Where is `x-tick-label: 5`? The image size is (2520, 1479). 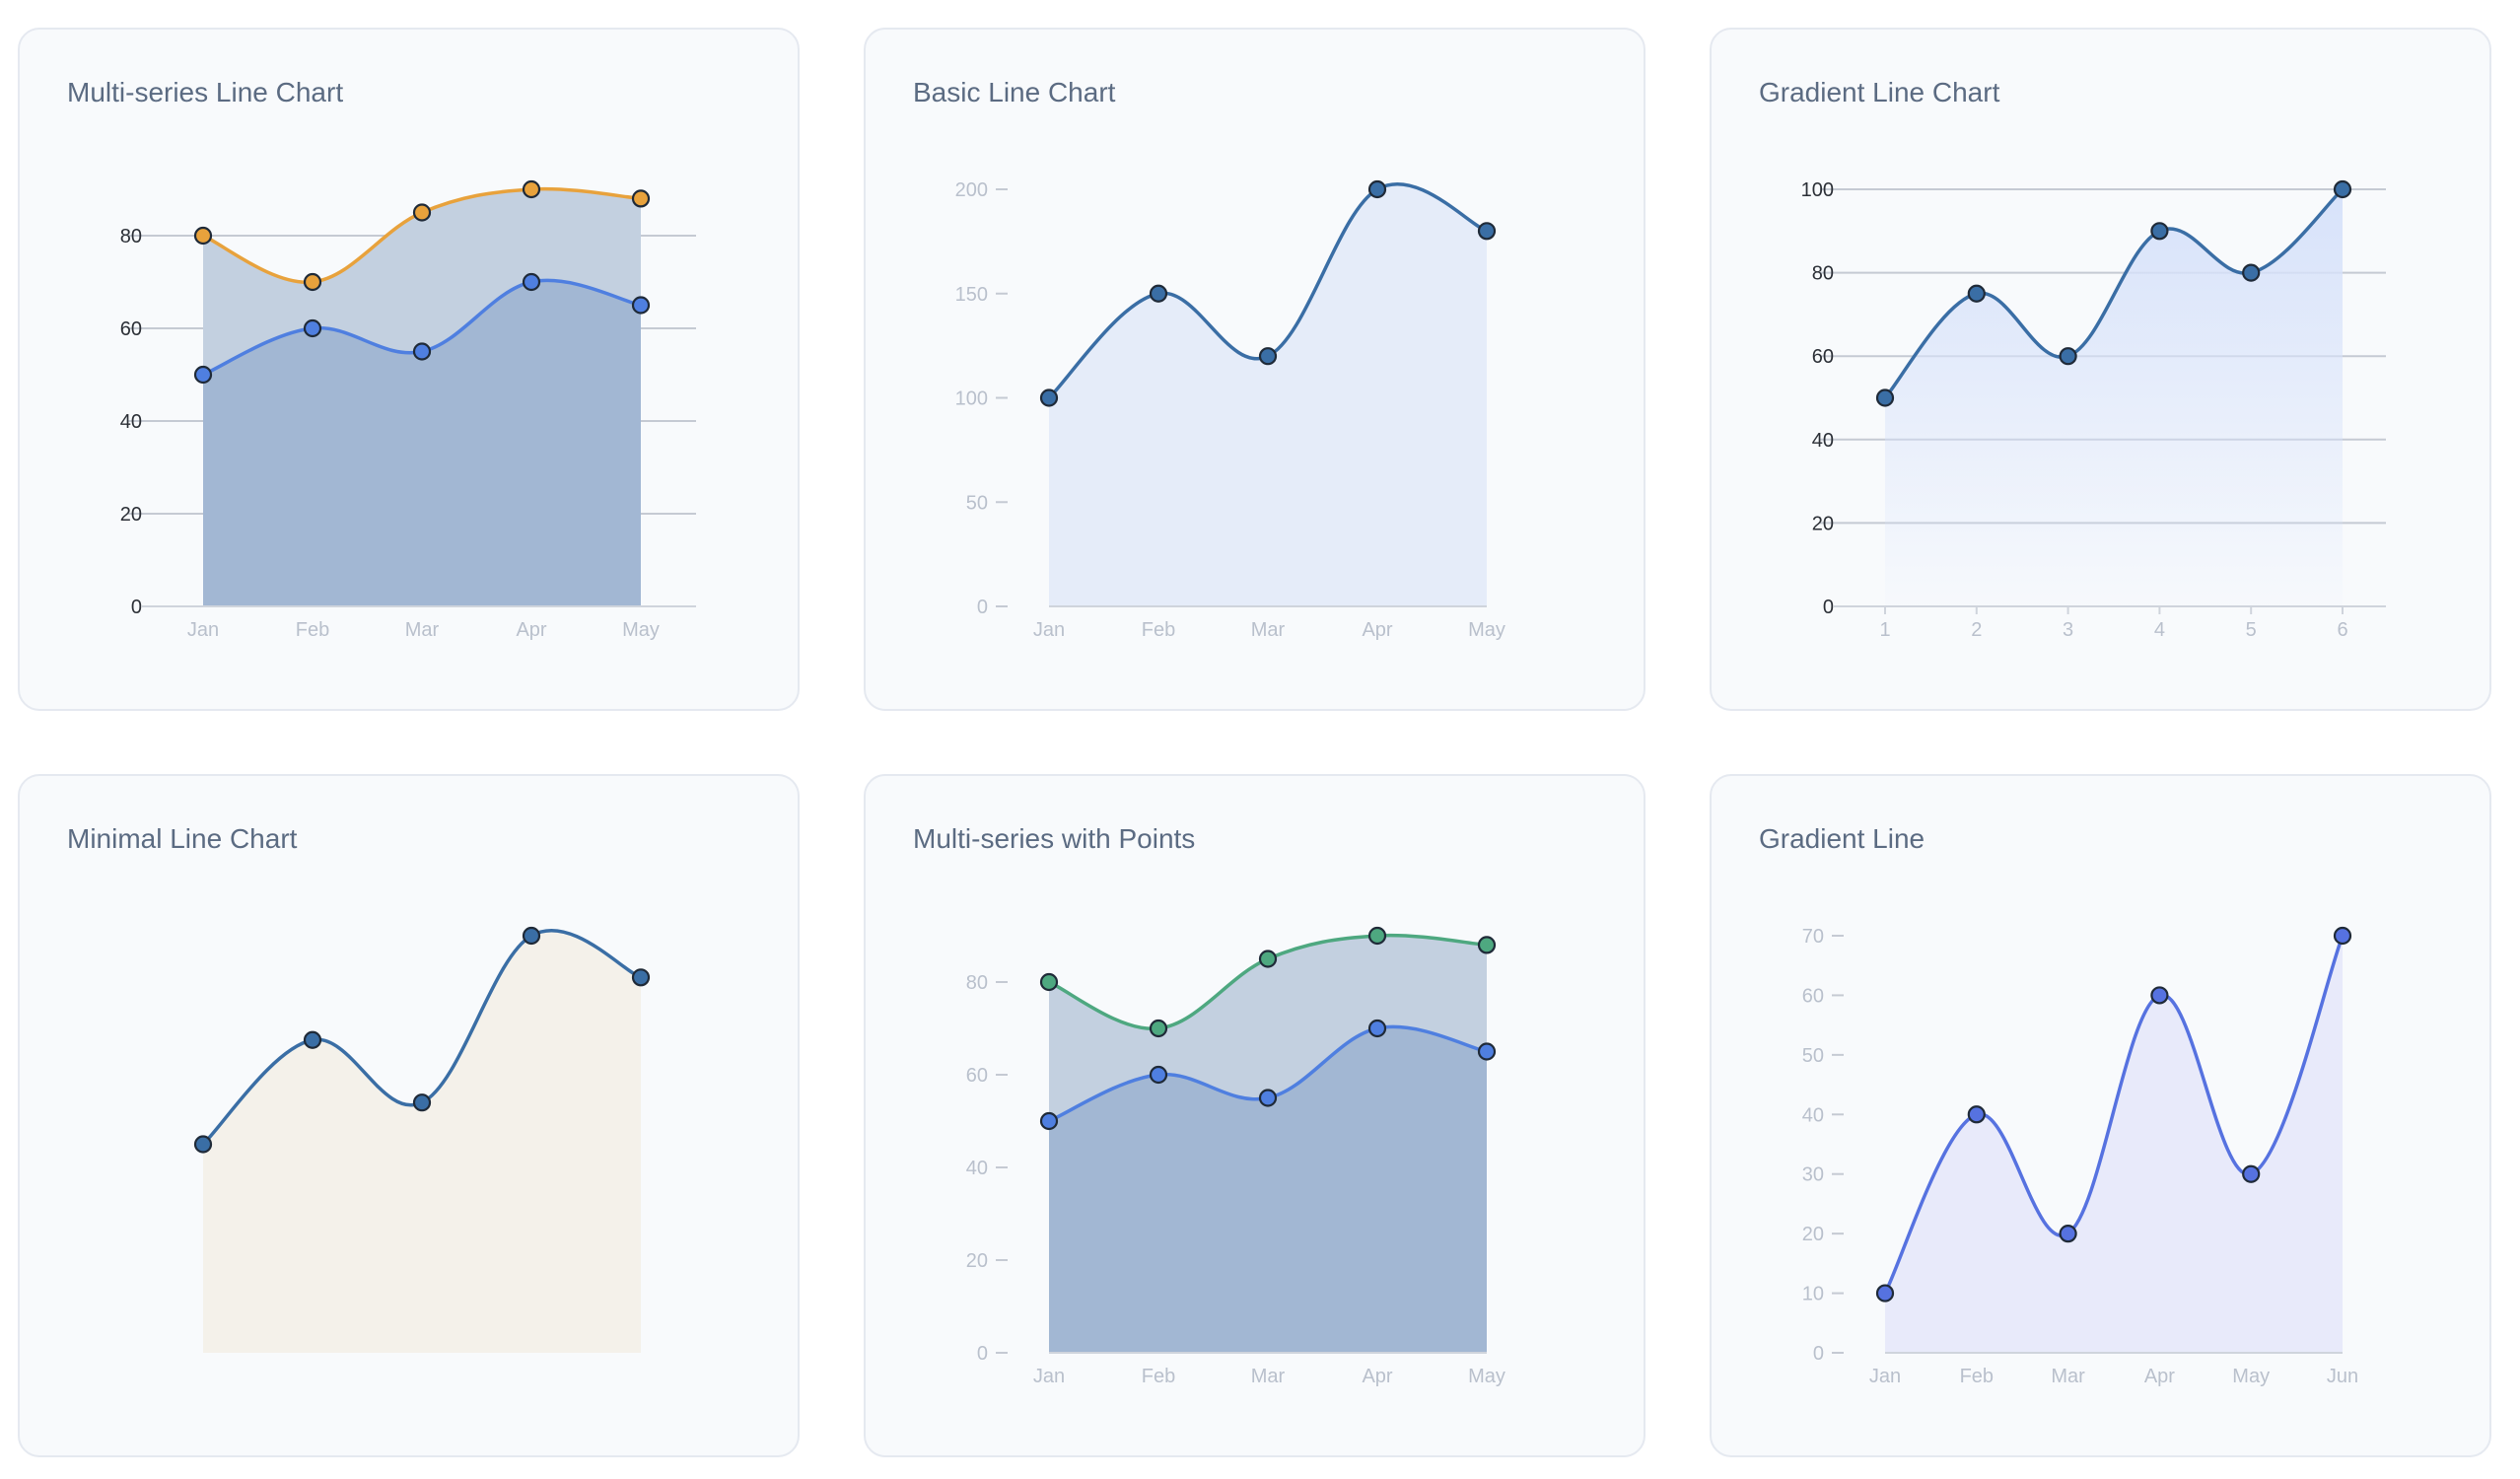
x-tick-label: 5 is located at coordinates (2251, 630).